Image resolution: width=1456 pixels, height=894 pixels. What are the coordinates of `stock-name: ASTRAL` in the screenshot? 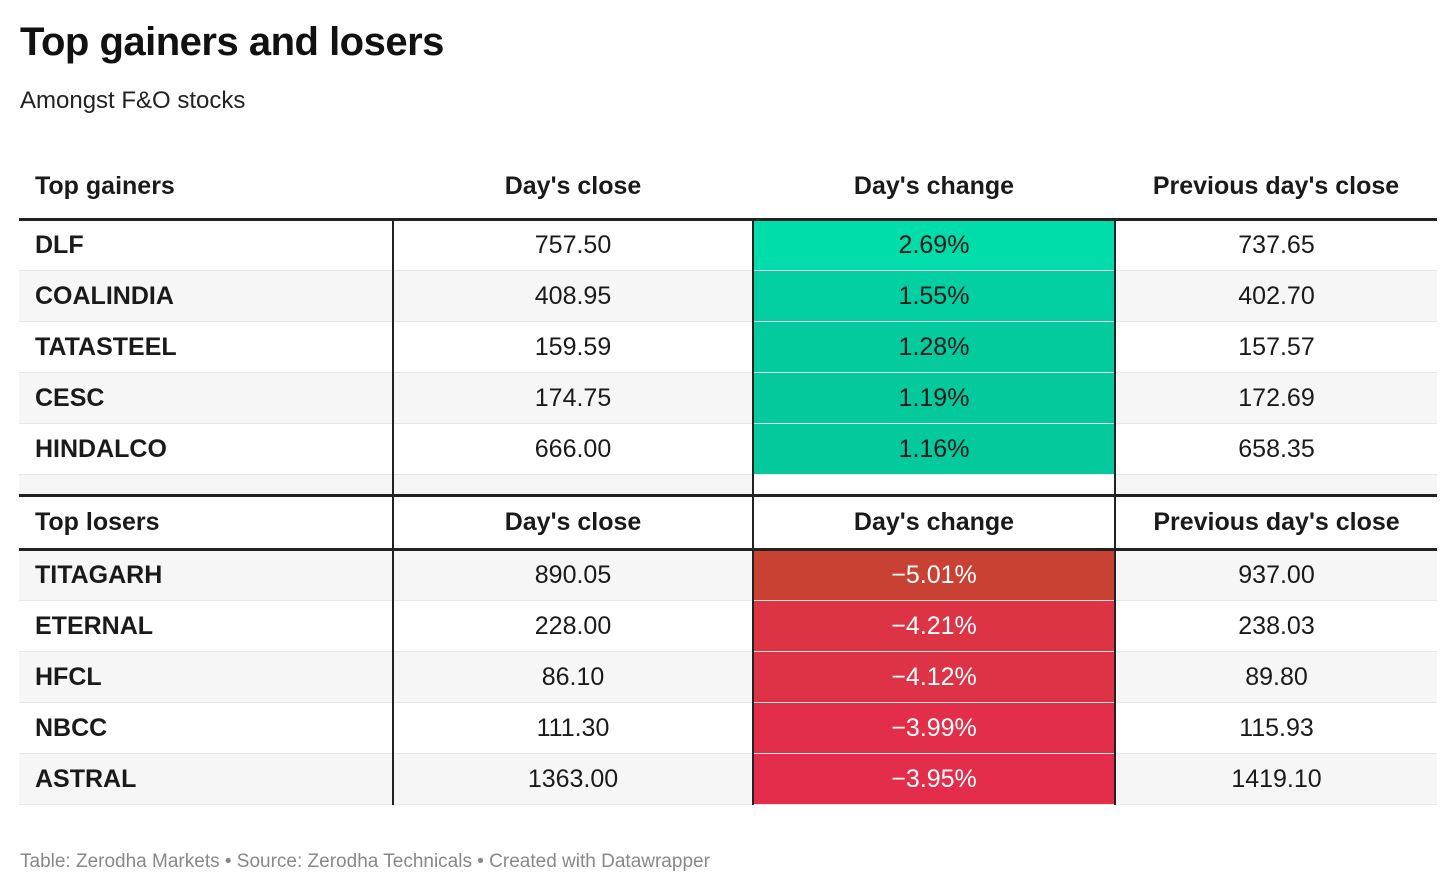 It's located at (206, 779).